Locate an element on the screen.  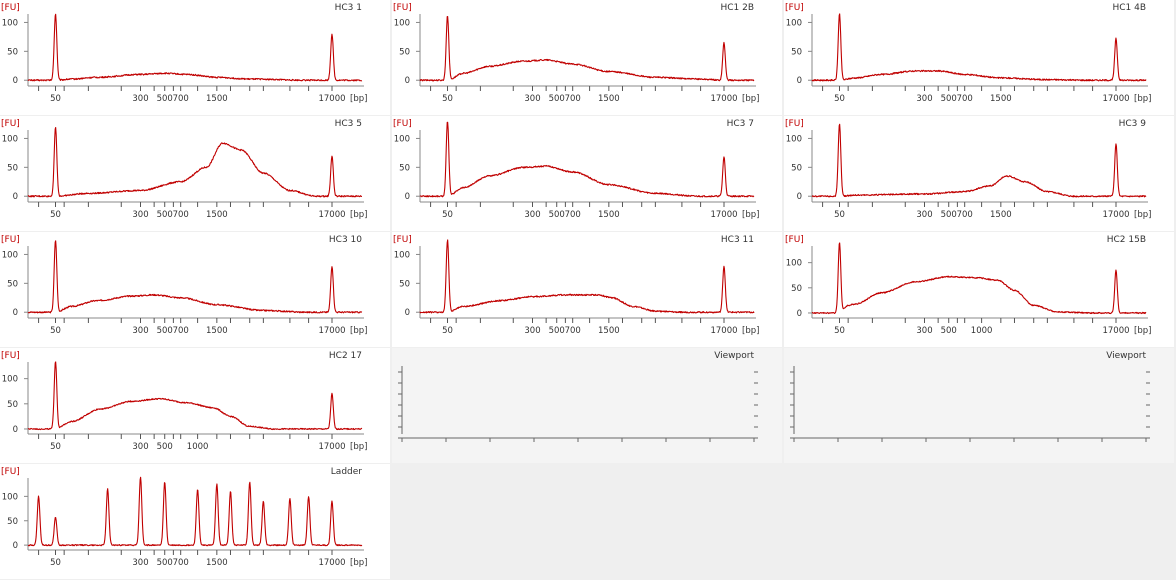
panel-hc1-2b-1: HC1 2B [FU] 0 50 100 50 300 500 700 1500 17000 [bp] is located at coordinates (588, 58).